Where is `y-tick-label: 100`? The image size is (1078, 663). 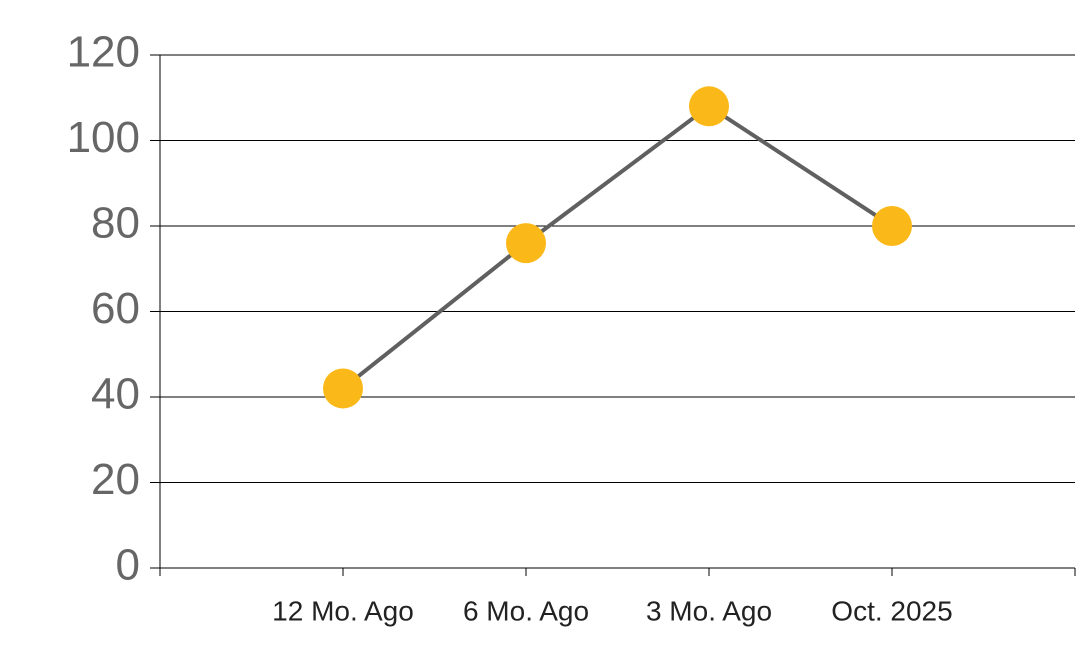
y-tick-label: 100 is located at coordinates (103, 137).